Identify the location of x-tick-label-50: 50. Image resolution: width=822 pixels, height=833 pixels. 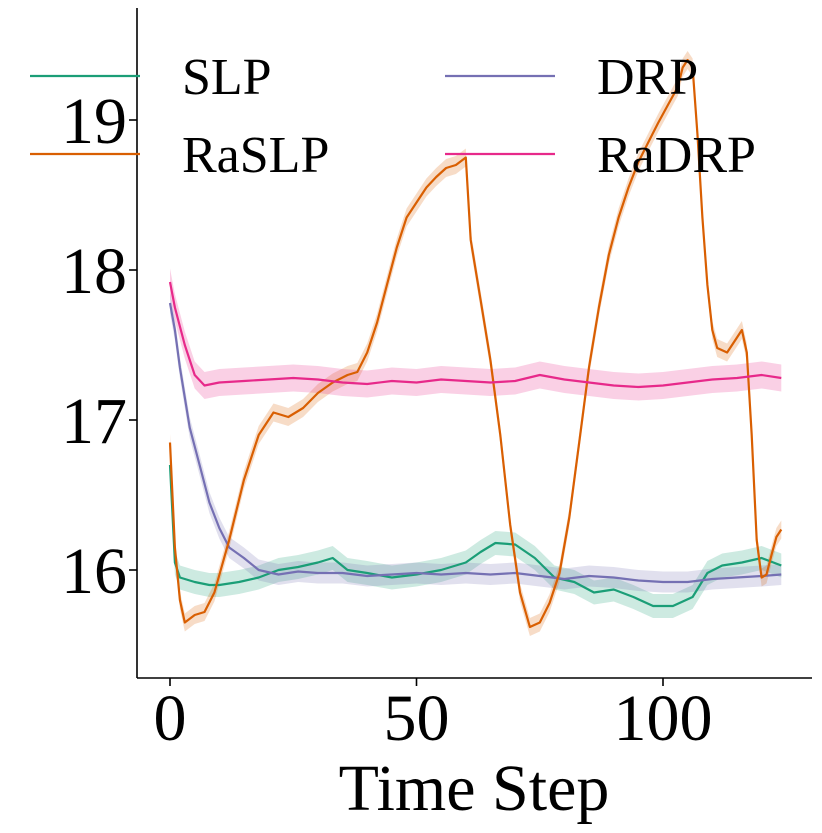
(417, 718).